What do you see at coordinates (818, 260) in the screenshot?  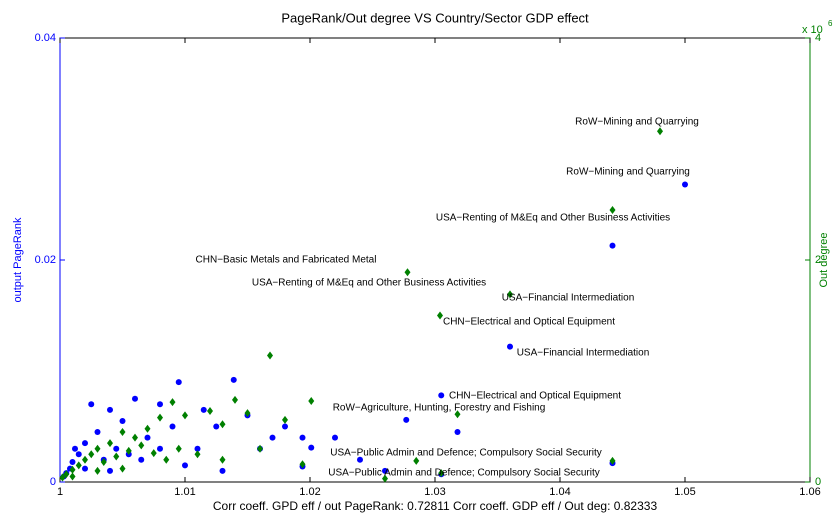 I see `y2-tick-label: 2` at bounding box center [818, 260].